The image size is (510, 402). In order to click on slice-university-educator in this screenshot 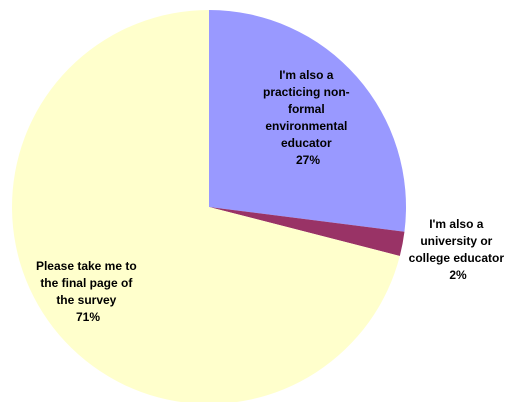, I will do `click(307, 231)`.